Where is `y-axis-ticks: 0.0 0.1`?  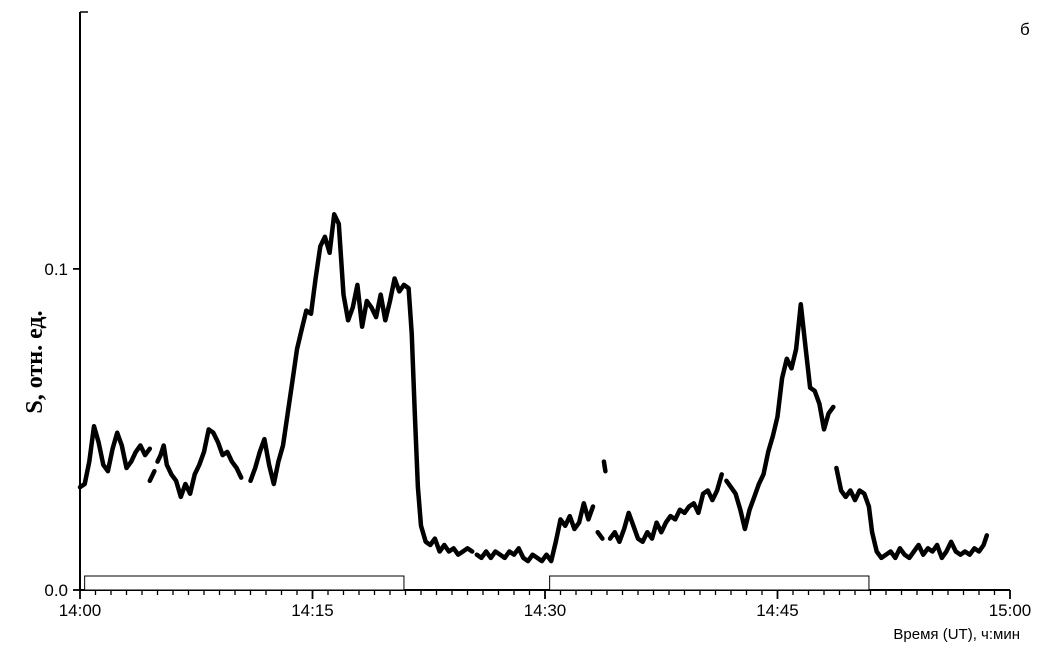
y-axis-ticks: 0.0 0.1 is located at coordinates (62, 430).